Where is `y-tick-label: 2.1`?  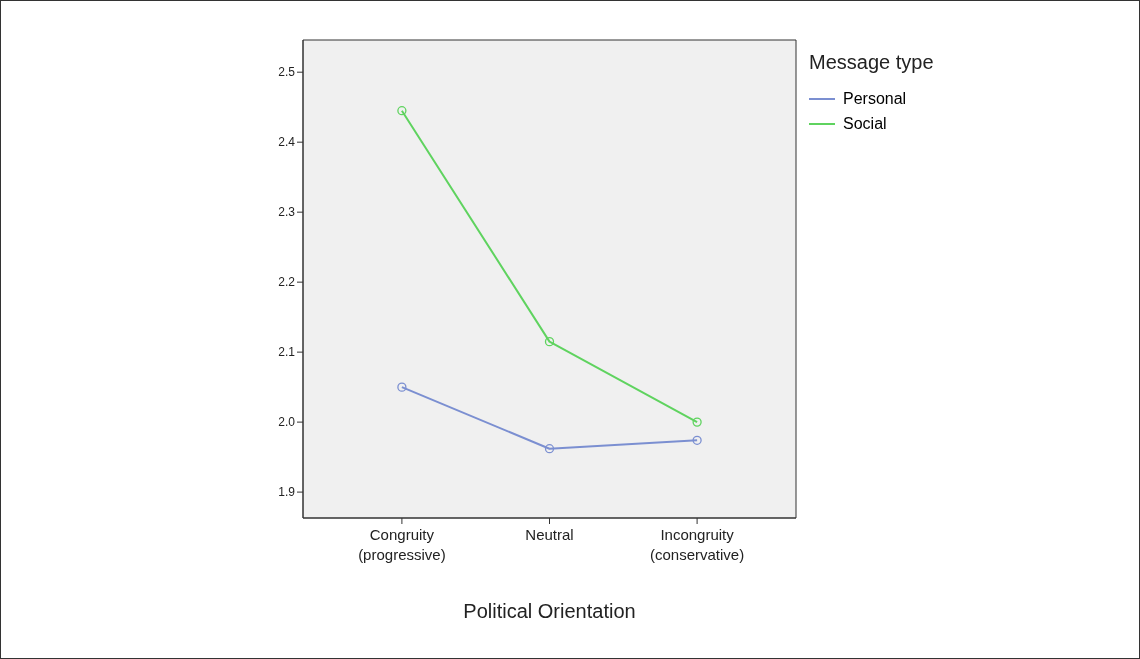 y-tick-label: 2.1 is located at coordinates (287, 352).